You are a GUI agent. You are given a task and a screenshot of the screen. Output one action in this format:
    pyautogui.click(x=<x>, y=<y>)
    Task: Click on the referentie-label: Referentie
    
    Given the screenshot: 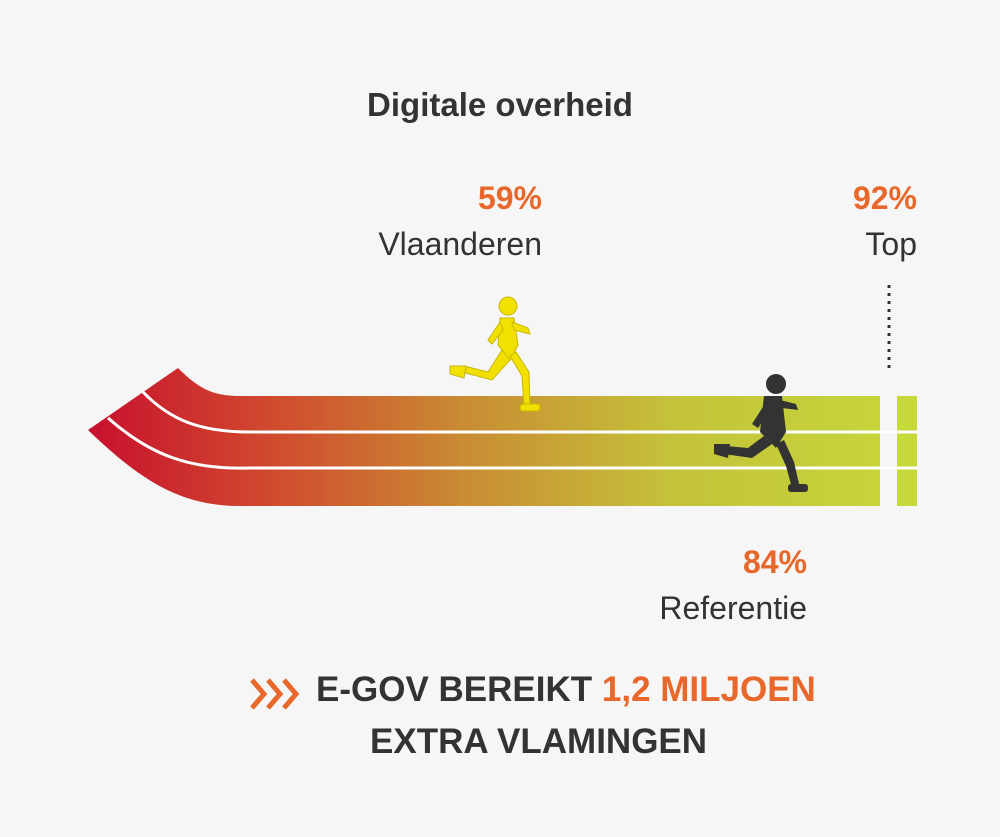 What is the action you would take?
    pyautogui.click(x=733, y=608)
    